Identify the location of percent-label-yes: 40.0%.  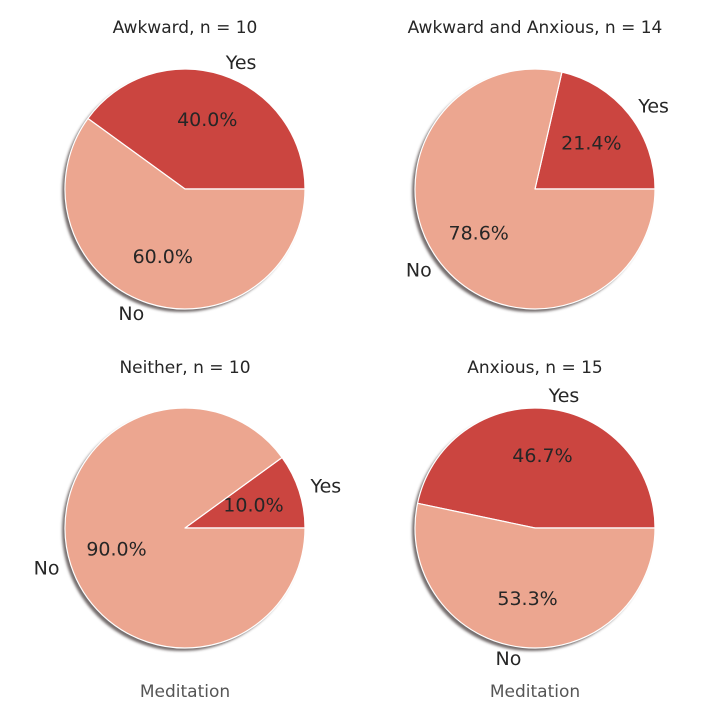
(207, 120).